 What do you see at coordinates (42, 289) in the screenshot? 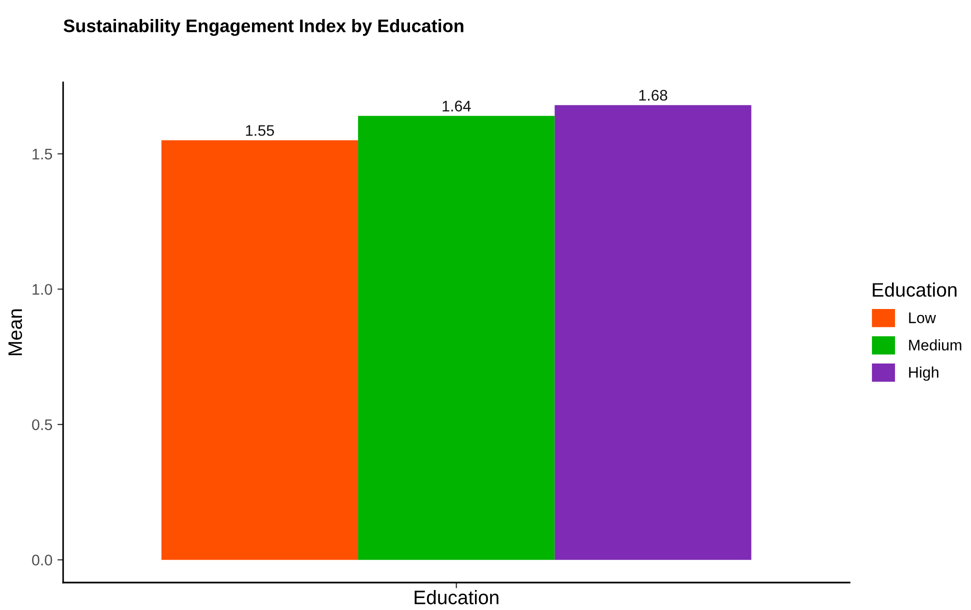
I see `y-tick-label: 1.0` at bounding box center [42, 289].